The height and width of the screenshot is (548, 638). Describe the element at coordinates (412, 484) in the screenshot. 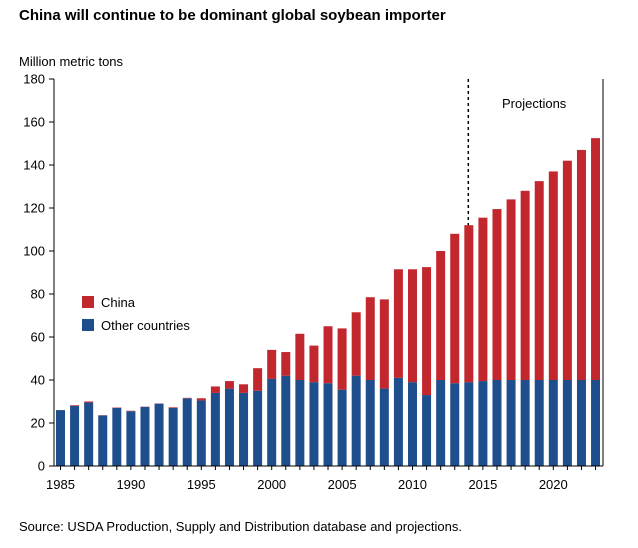

I see `x-tick-label-2010: 2010` at that location.